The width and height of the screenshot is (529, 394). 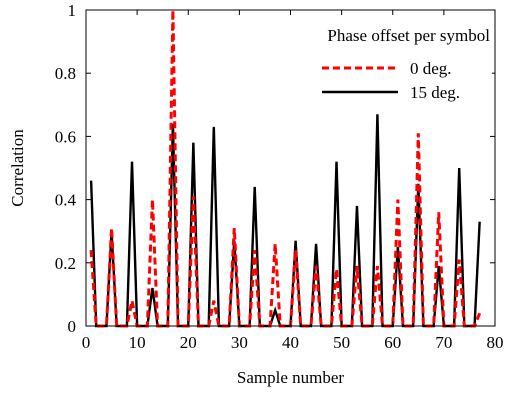 What do you see at coordinates (291, 377) in the screenshot?
I see `x-axis-label: Sample number` at bounding box center [291, 377].